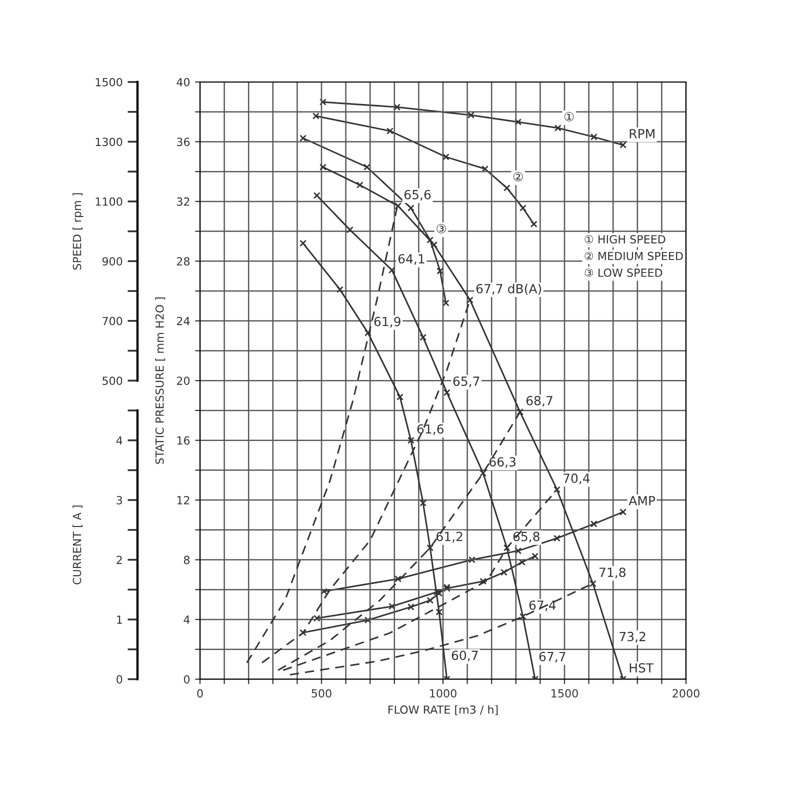  What do you see at coordinates (417, 195) in the screenshot?
I see `annotation: 65,6` at bounding box center [417, 195].